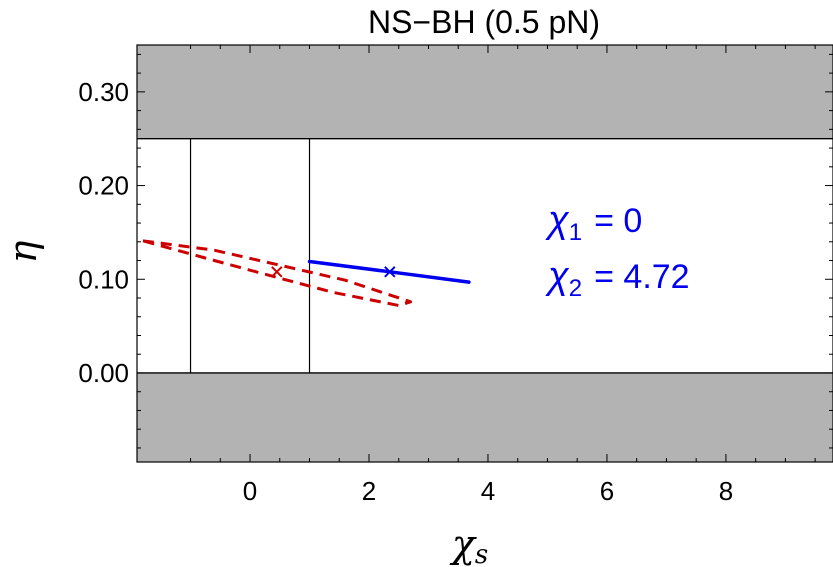  I want to click on annotation-chi1: χ1 = 0, so click(593, 222).